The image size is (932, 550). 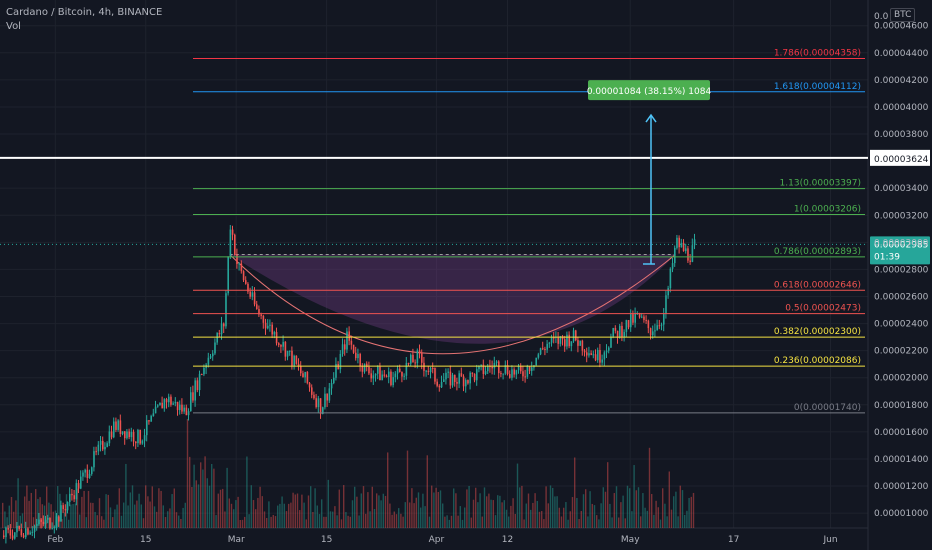 I want to click on cup-fill, so click(x=452, y=299).